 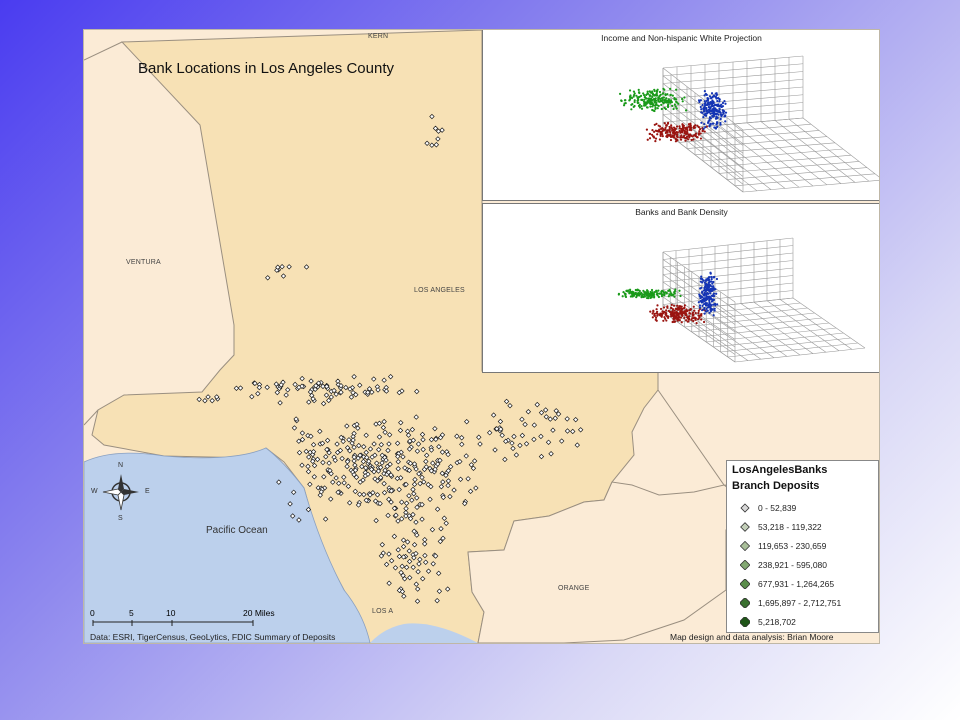 What do you see at coordinates (259, 613) in the screenshot?
I see `scale-tick-20: 20 Miles` at bounding box center [259, 613].